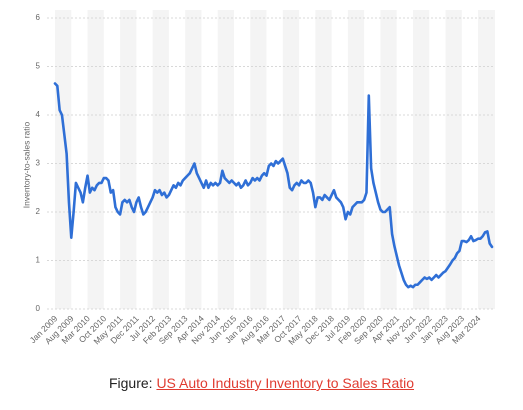  What do you see at coordinates (130, 383) in the screenshot?
I see `caption-prefix: Figure:` at bounding box center [130, 383].